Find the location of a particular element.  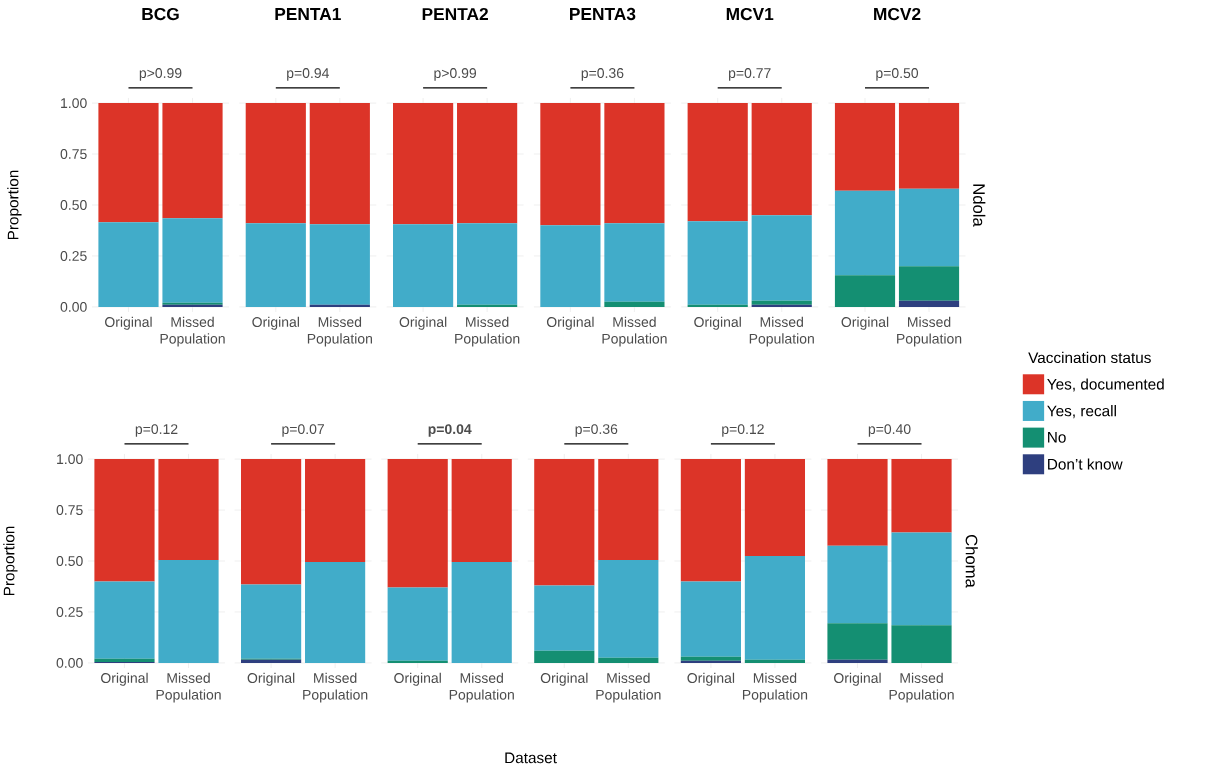

chart-title: BCG is located at coordinates (160, 14).